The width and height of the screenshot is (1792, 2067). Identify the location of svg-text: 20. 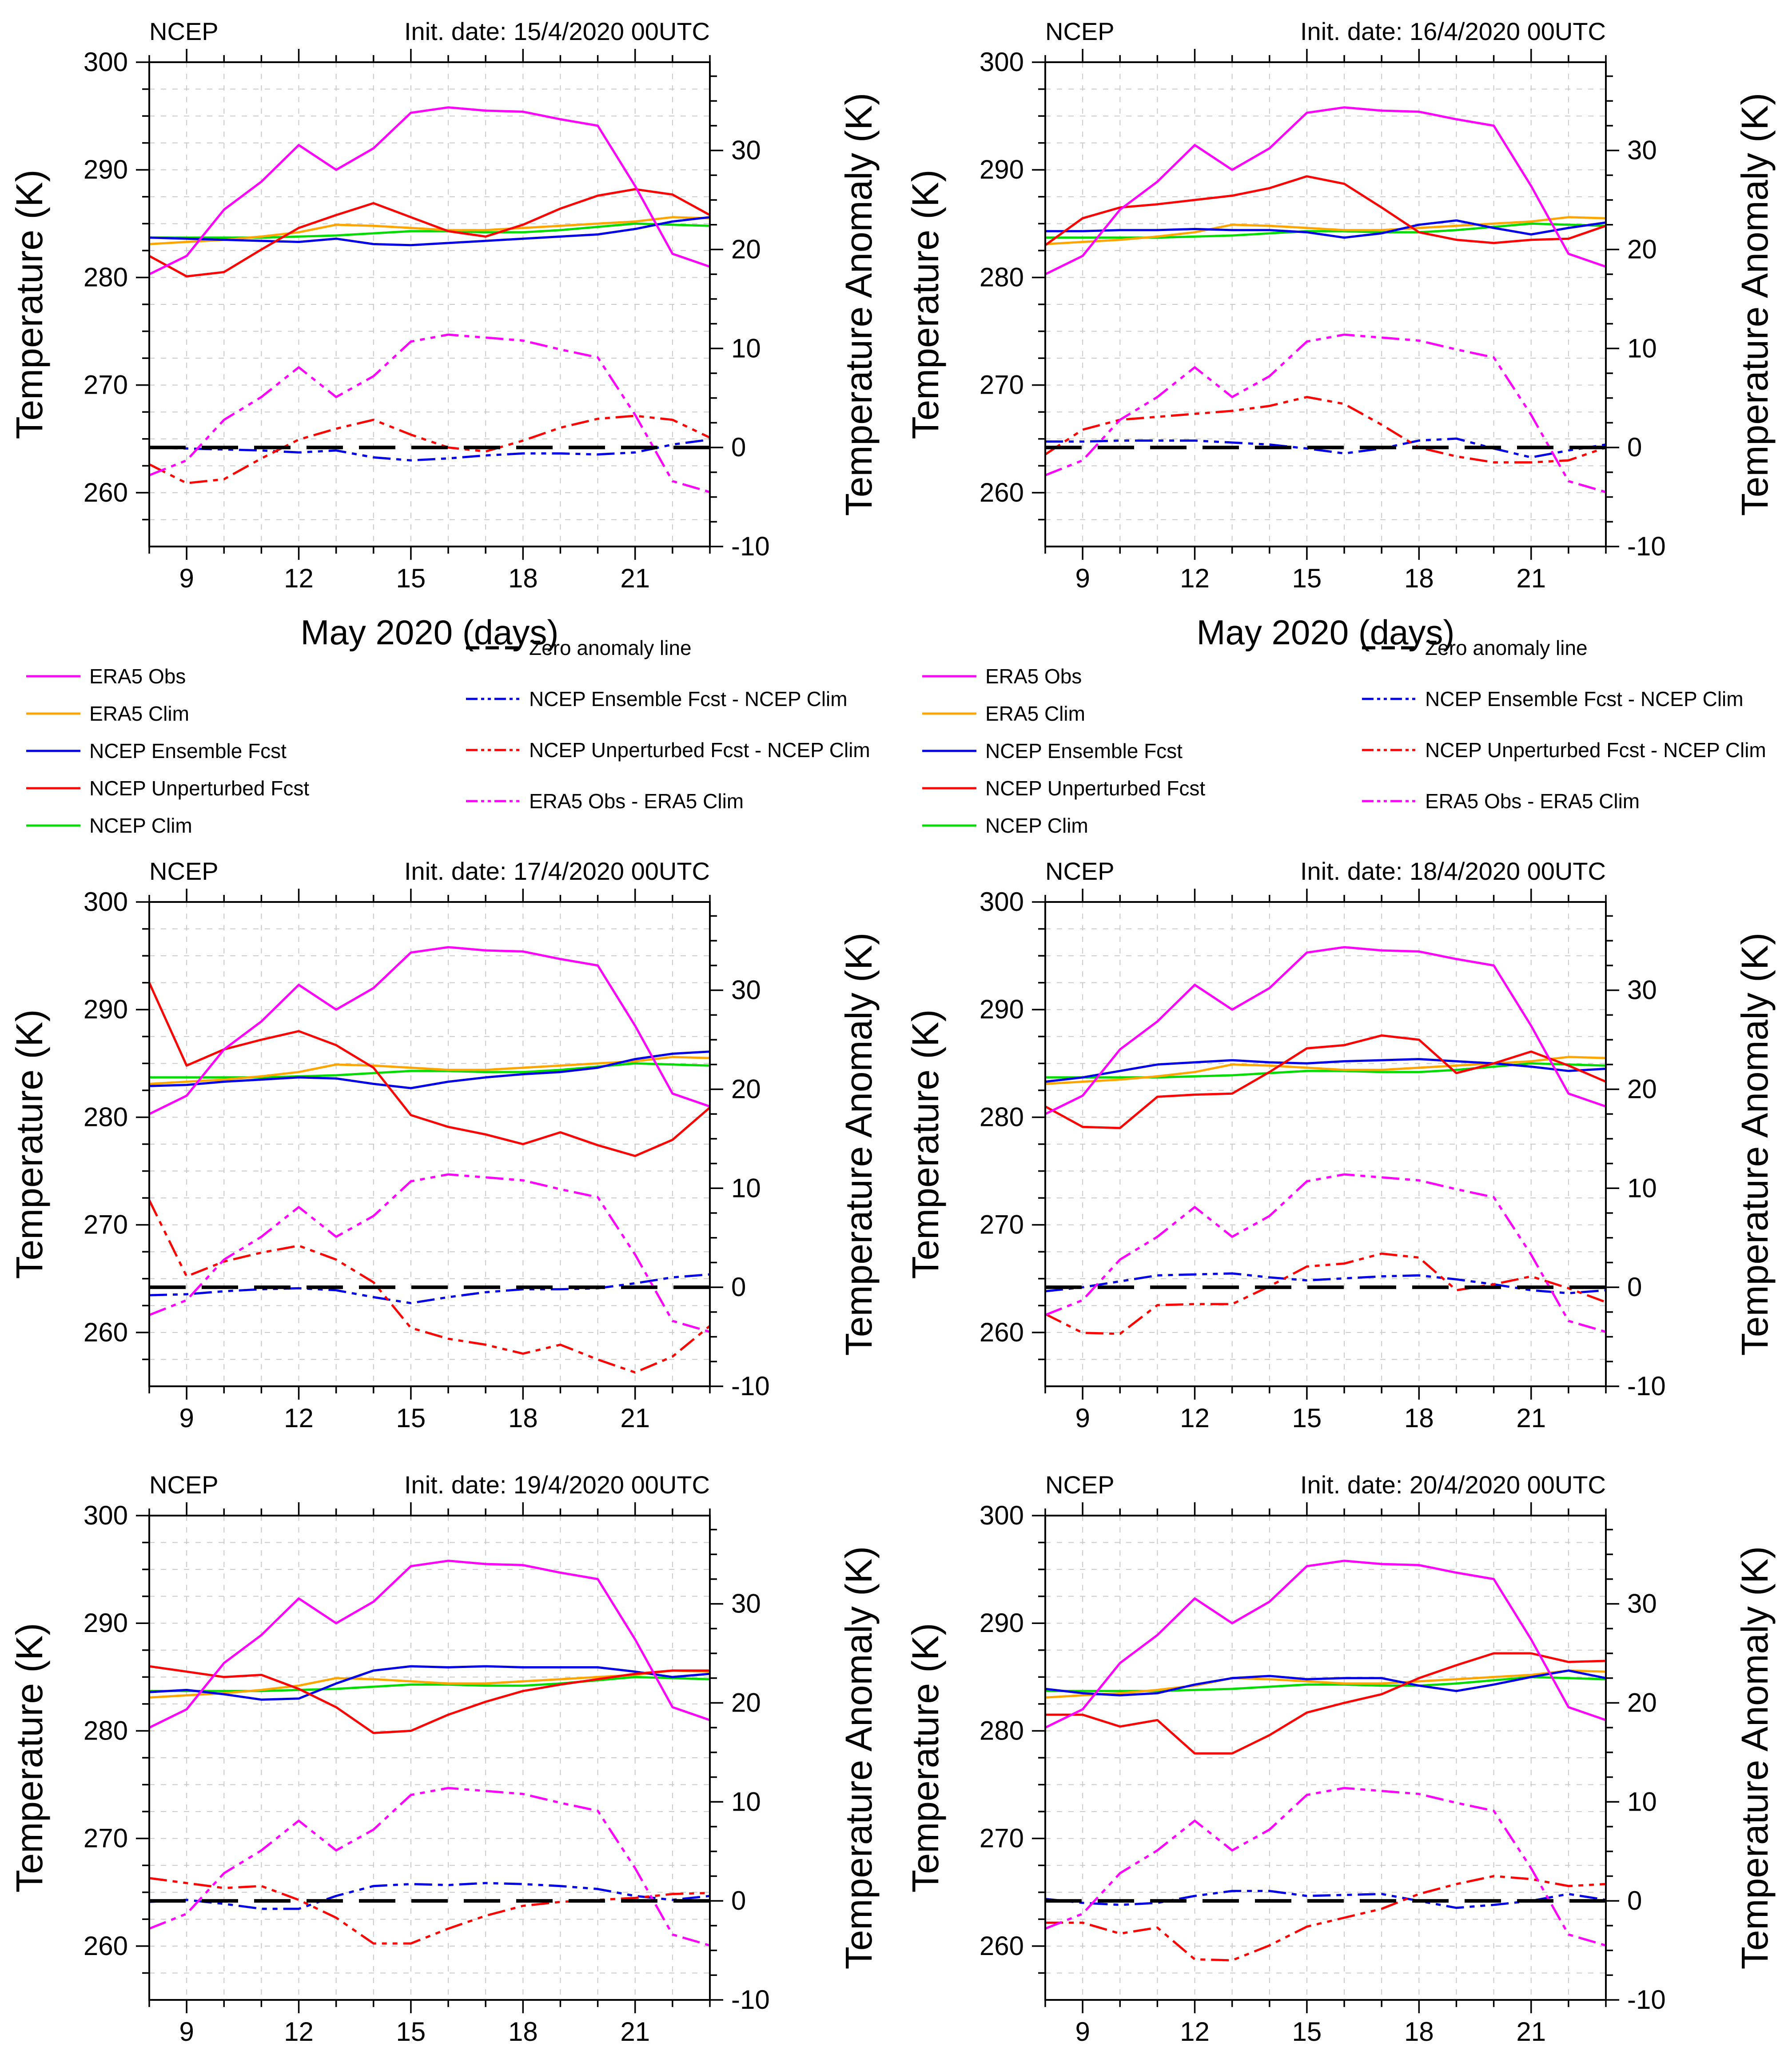
(1642, 1089).